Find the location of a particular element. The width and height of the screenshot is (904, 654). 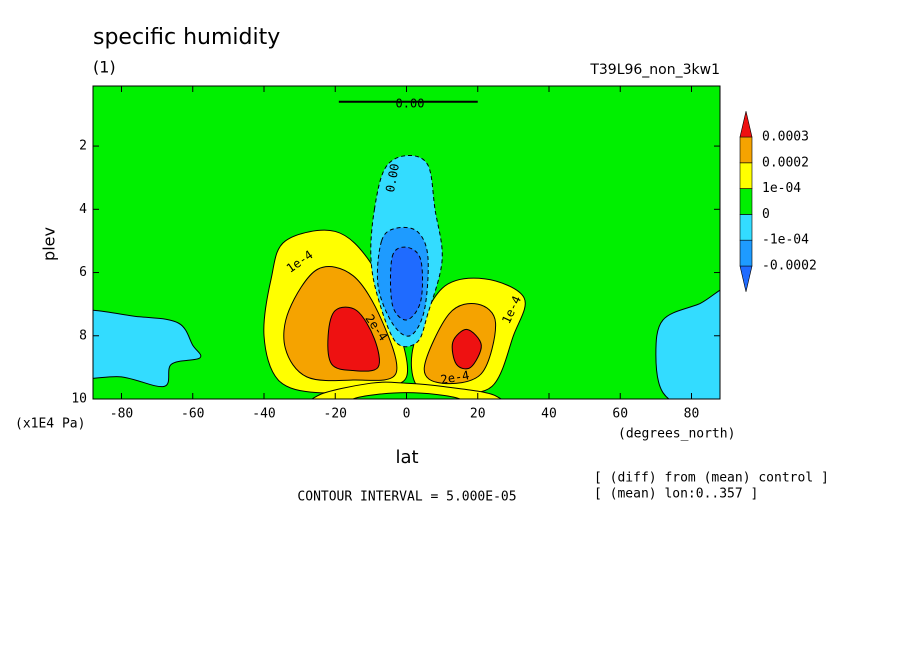

x-axis-title: lat is located at coordinates (406, 457).